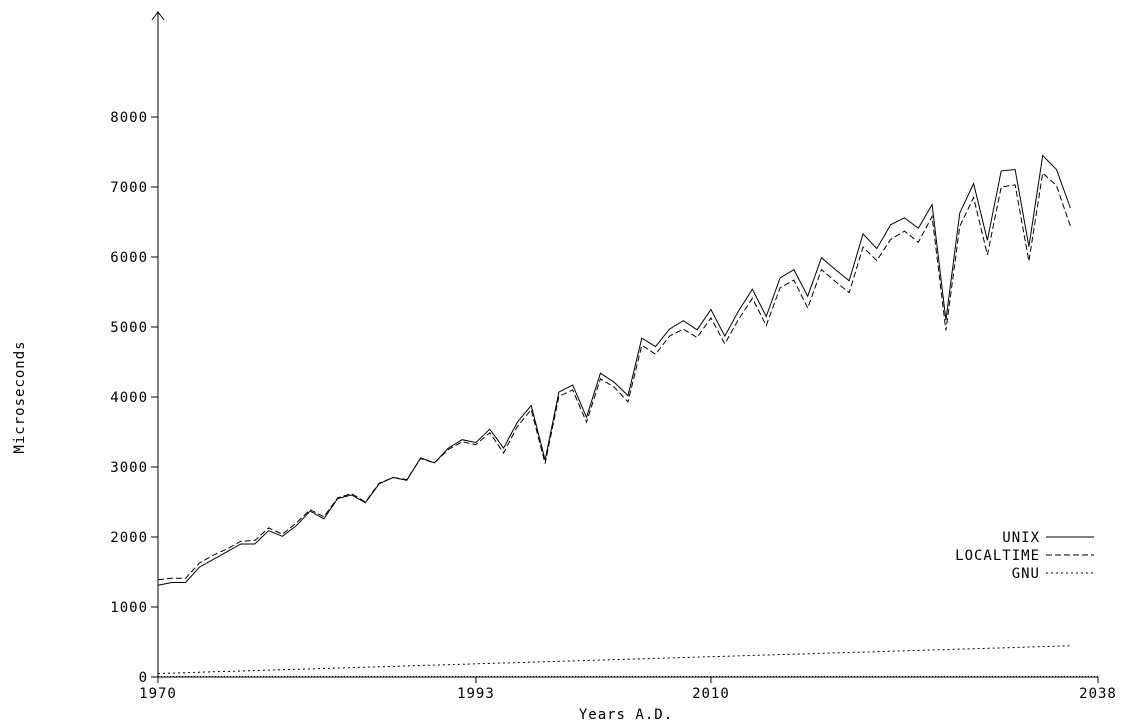 The image size is (1137, 721). Describe the element at coordinates (129, 118) in the screenshot. I see `y-tick-label: 8000` at that location.